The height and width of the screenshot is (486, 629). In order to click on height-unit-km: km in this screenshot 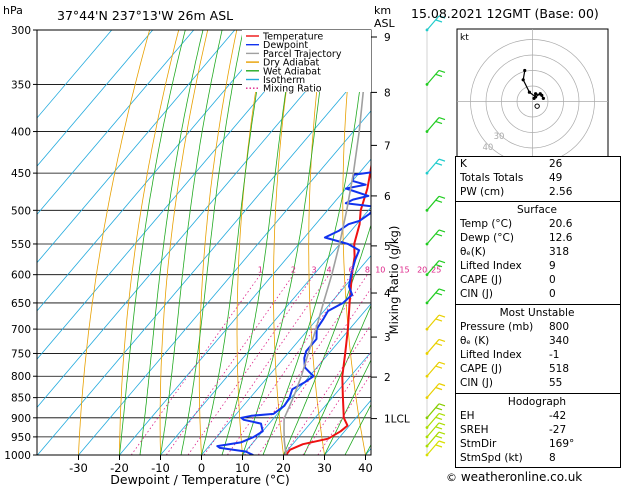, I will do `click(382, 10)`.